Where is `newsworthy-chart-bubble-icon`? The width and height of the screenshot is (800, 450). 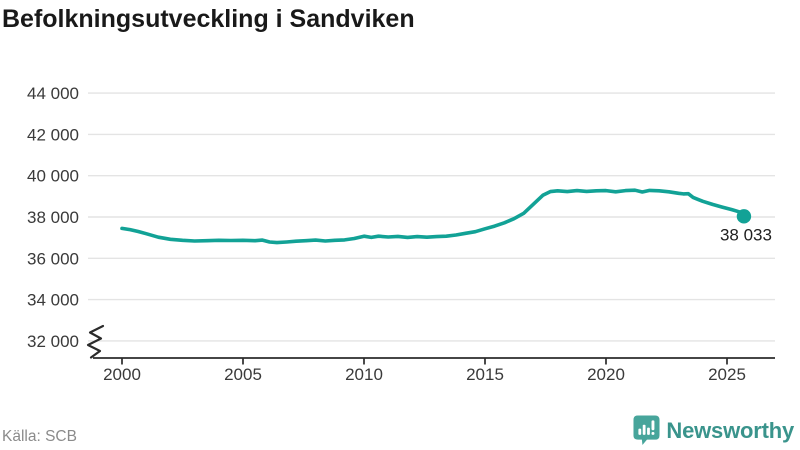 newsworthy-chart-bubble-icon is located at coordinates (646, 430).